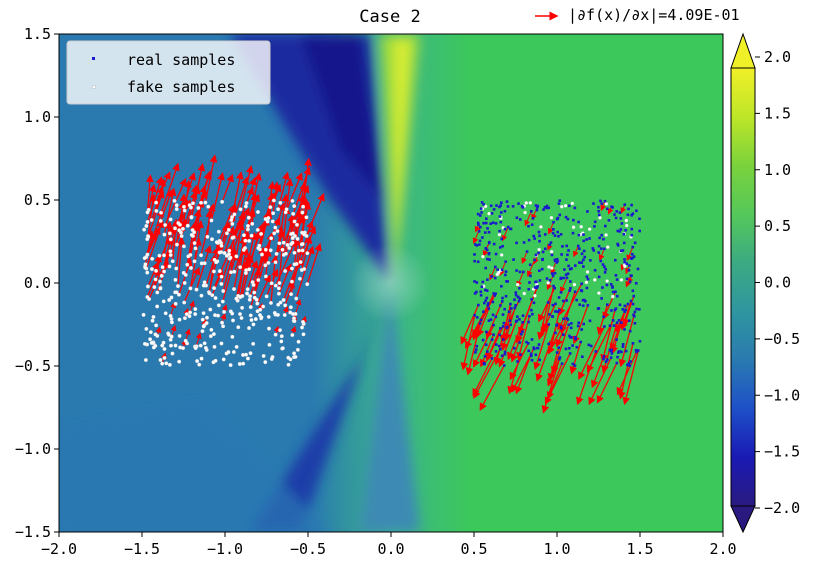  What do you see at coordinates (402, 150) in the screenshot?
I see `bright-core` at bounding box center [402, 150].